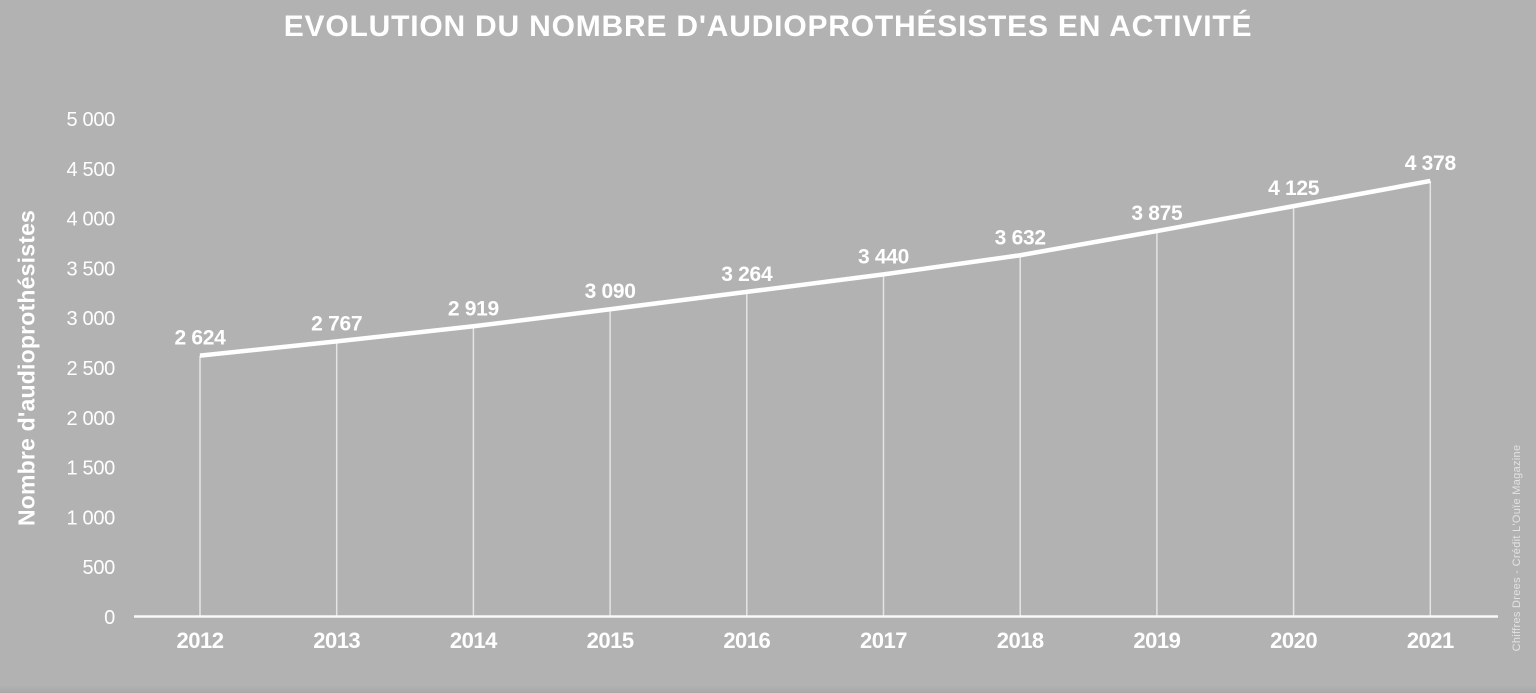 The image size is (1536, 693). I want to click on data-point-label: 4 125, so click(1294, 188).